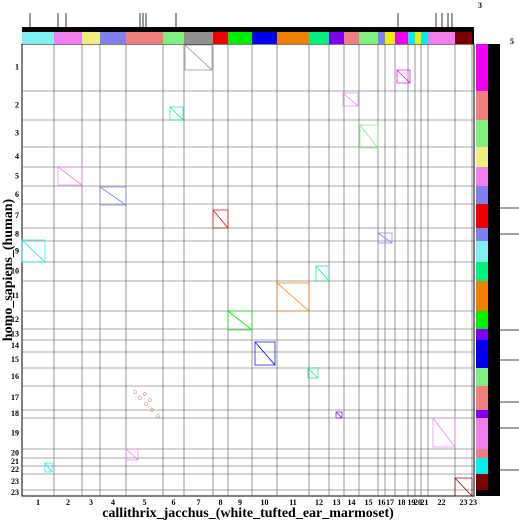 Image resolution: width=519 pixels, height=529 pixels. I want to click on y-tick-label: 2, so click(17, 104).